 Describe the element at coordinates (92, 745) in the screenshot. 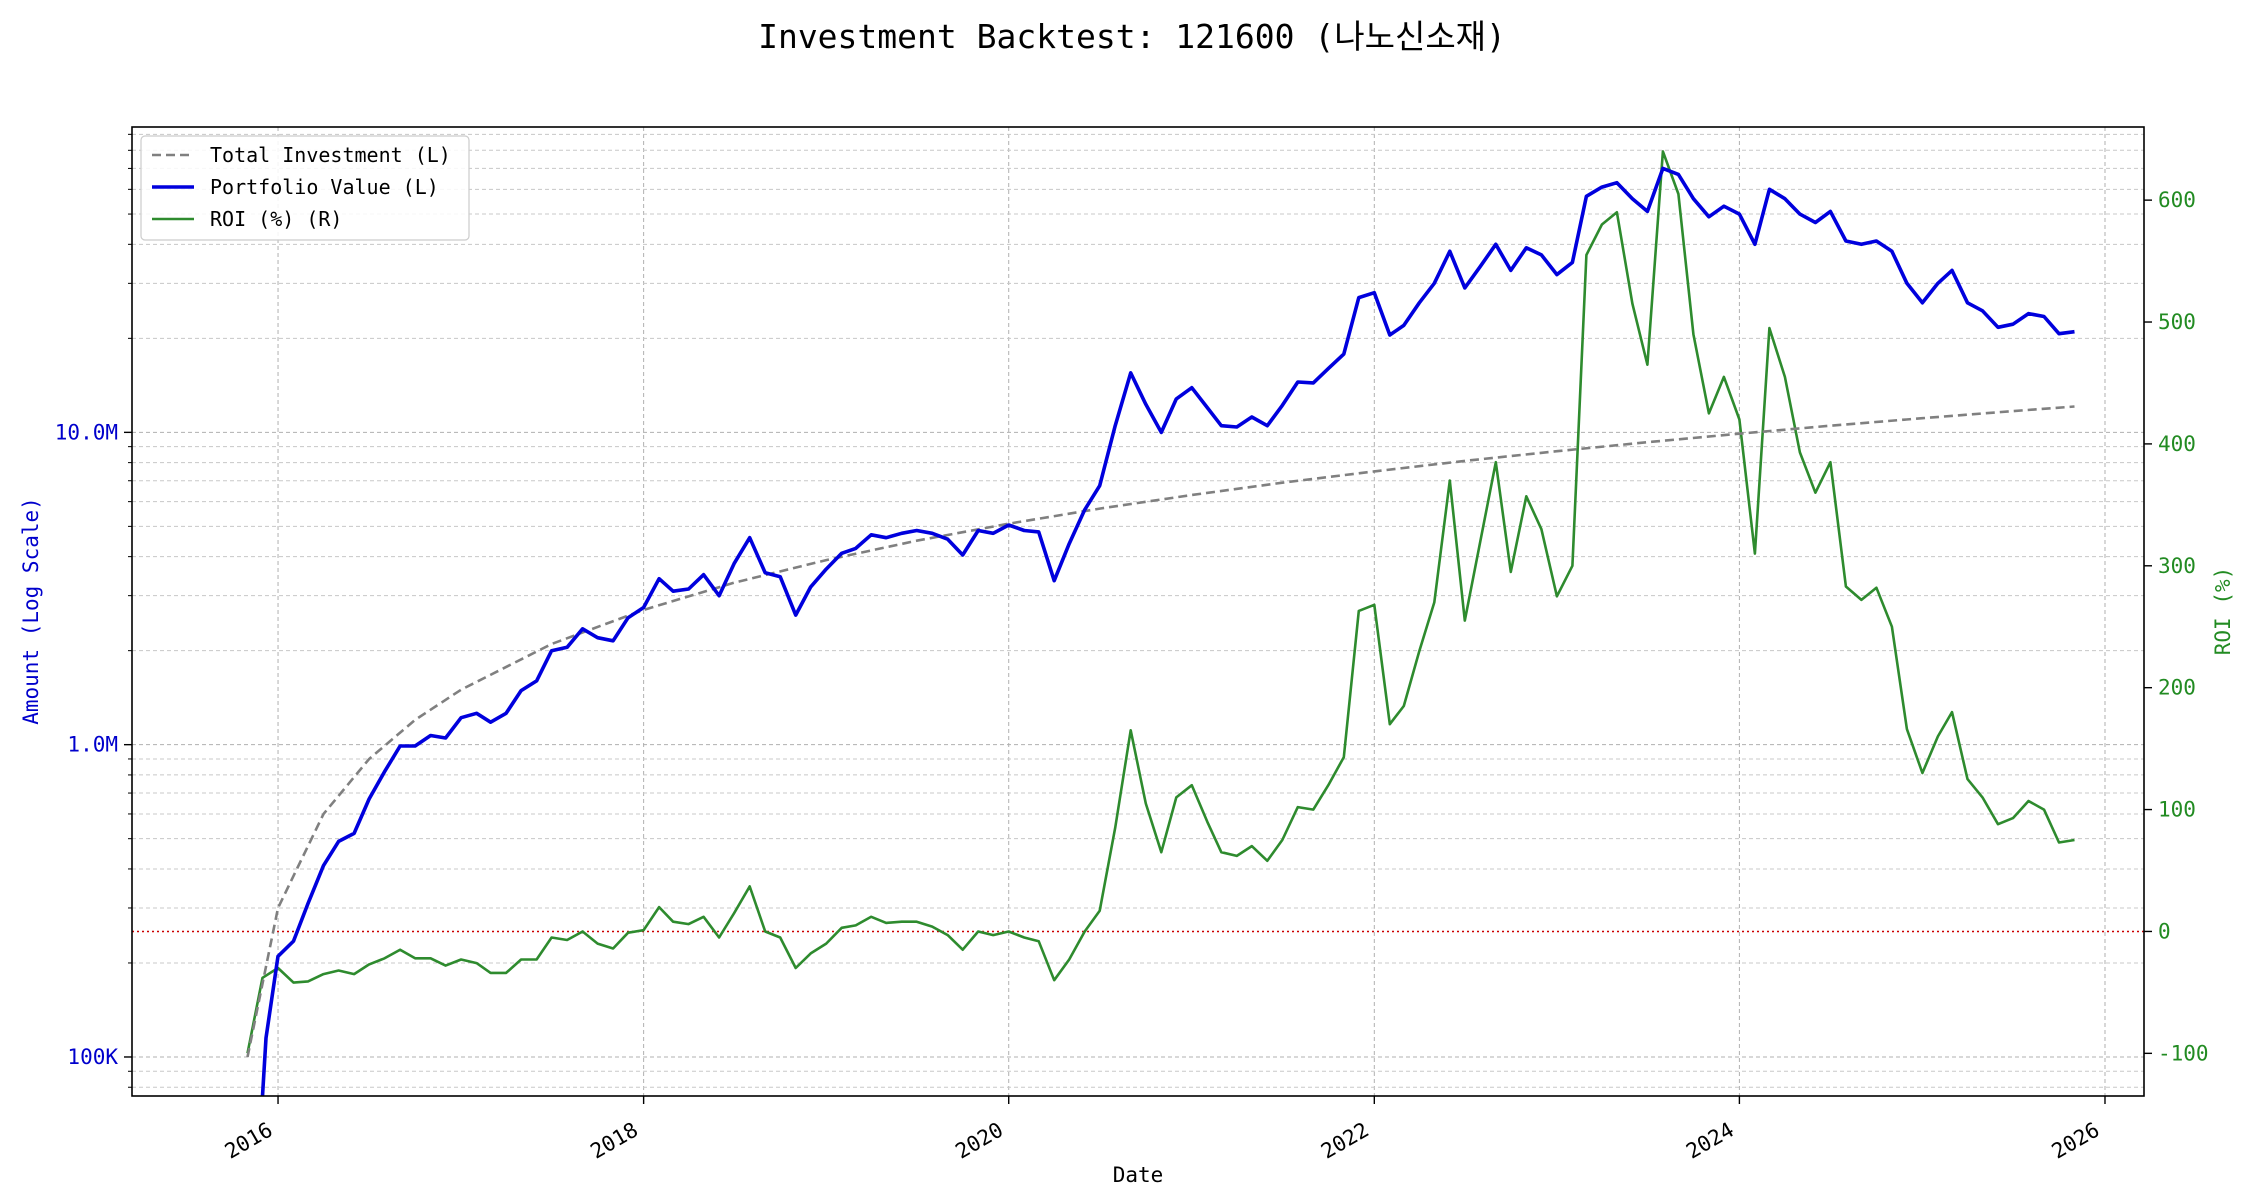

I see `left-tick-label: 1.0M` at that location.